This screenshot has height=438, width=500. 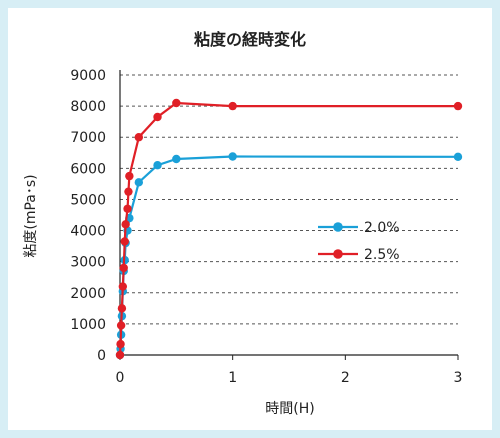 What do you see at coordinates (88, 325) in the screenshot?
I see `y-tick-label: 1000` at bounding box center [88, 325].